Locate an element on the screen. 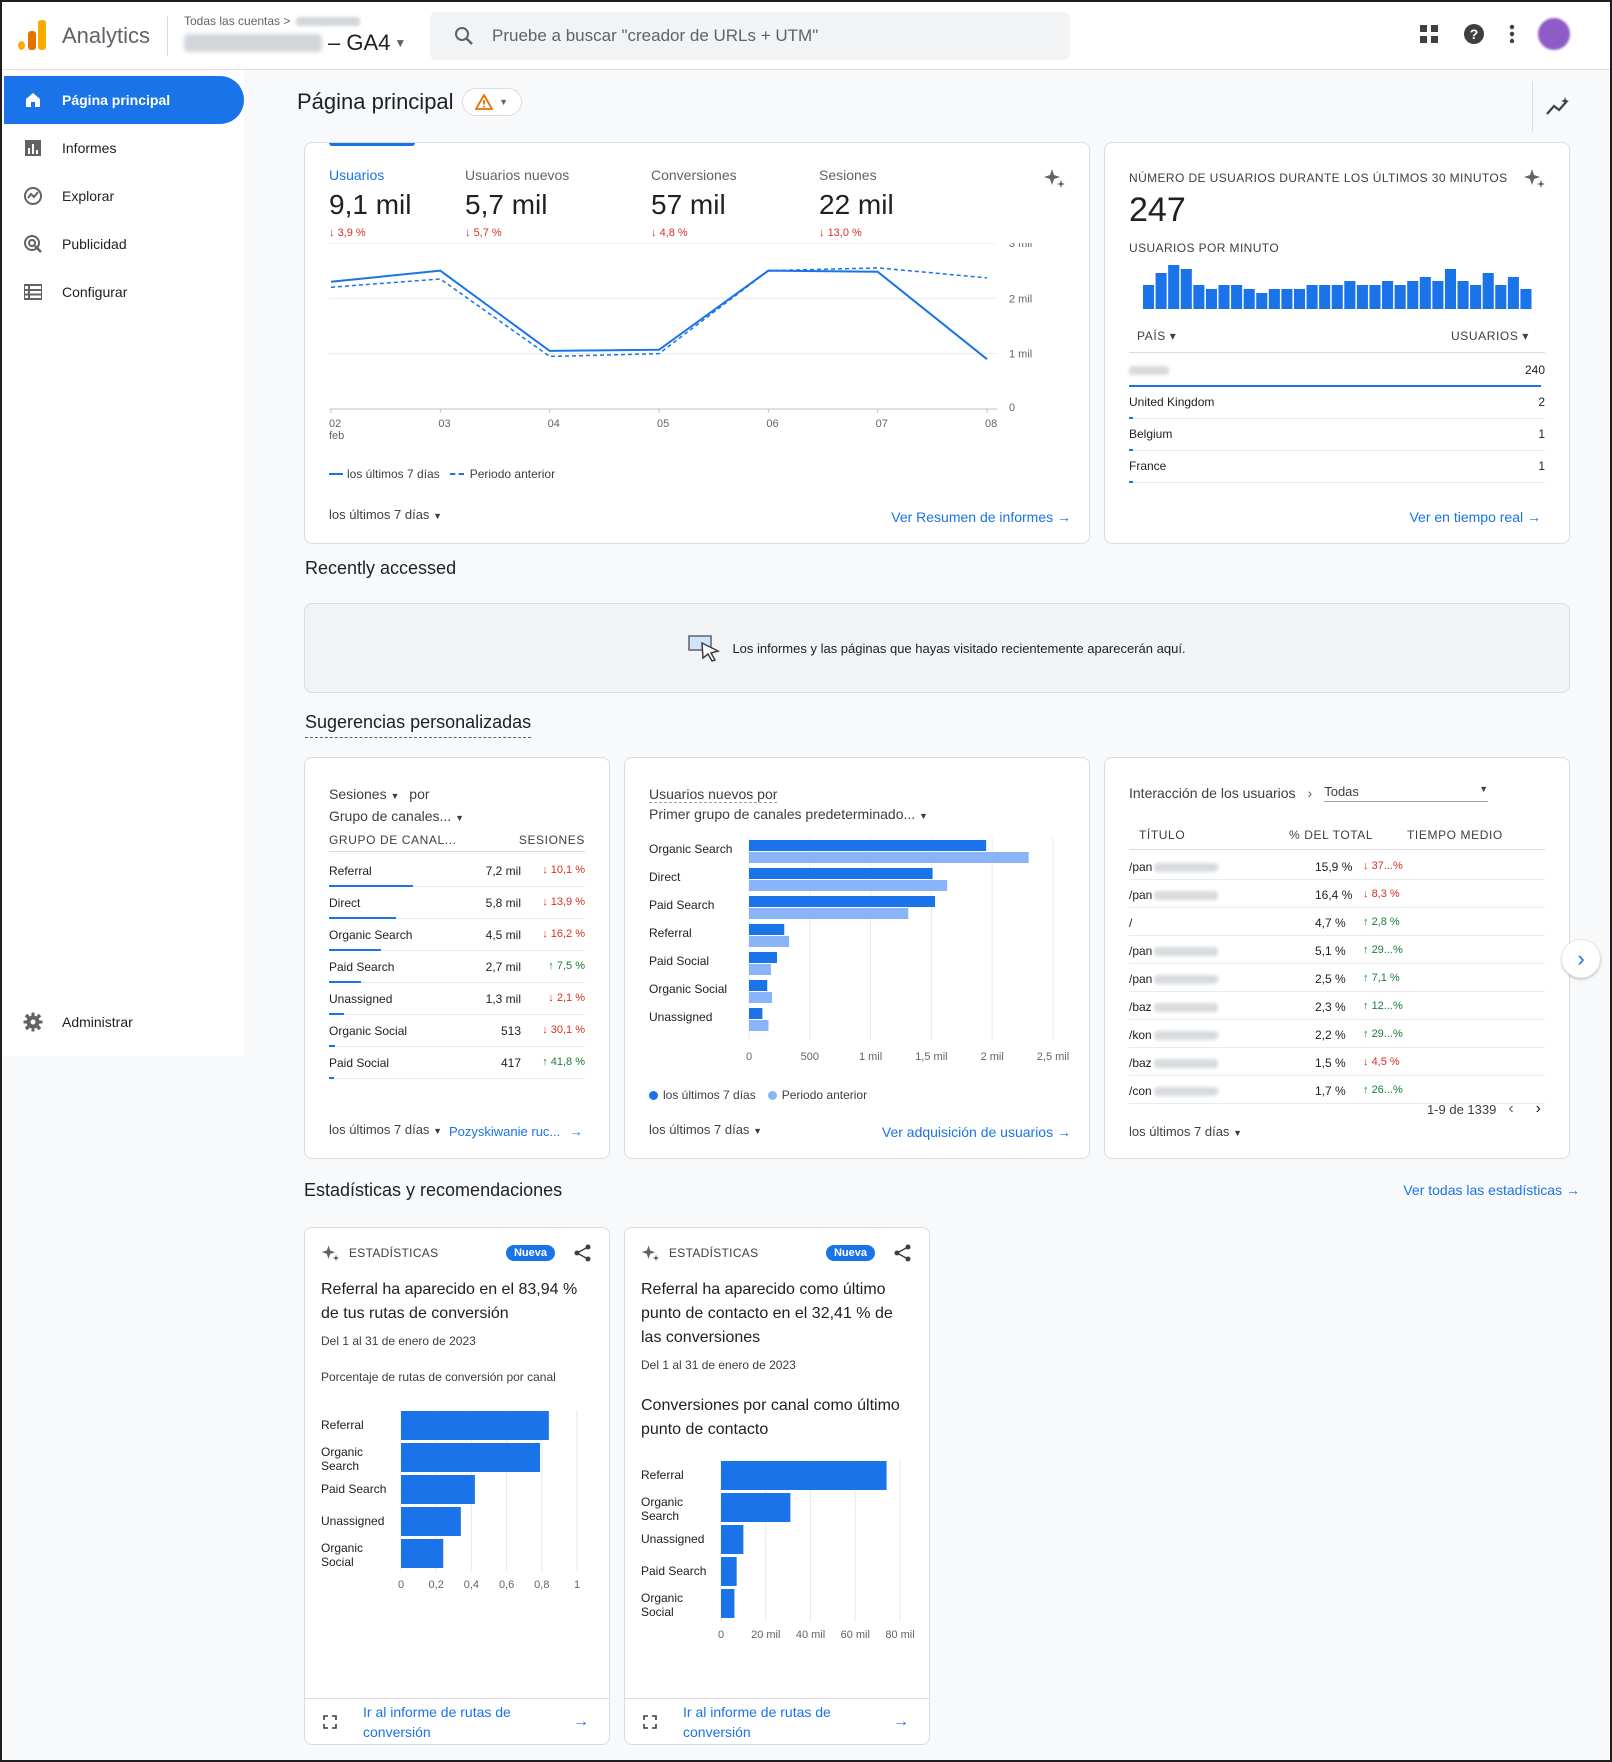 This screenshot has height=1762, width=1612. user-acquisition-link: Ver adquisición de usuarios → is located at coordinates (976, 1132).